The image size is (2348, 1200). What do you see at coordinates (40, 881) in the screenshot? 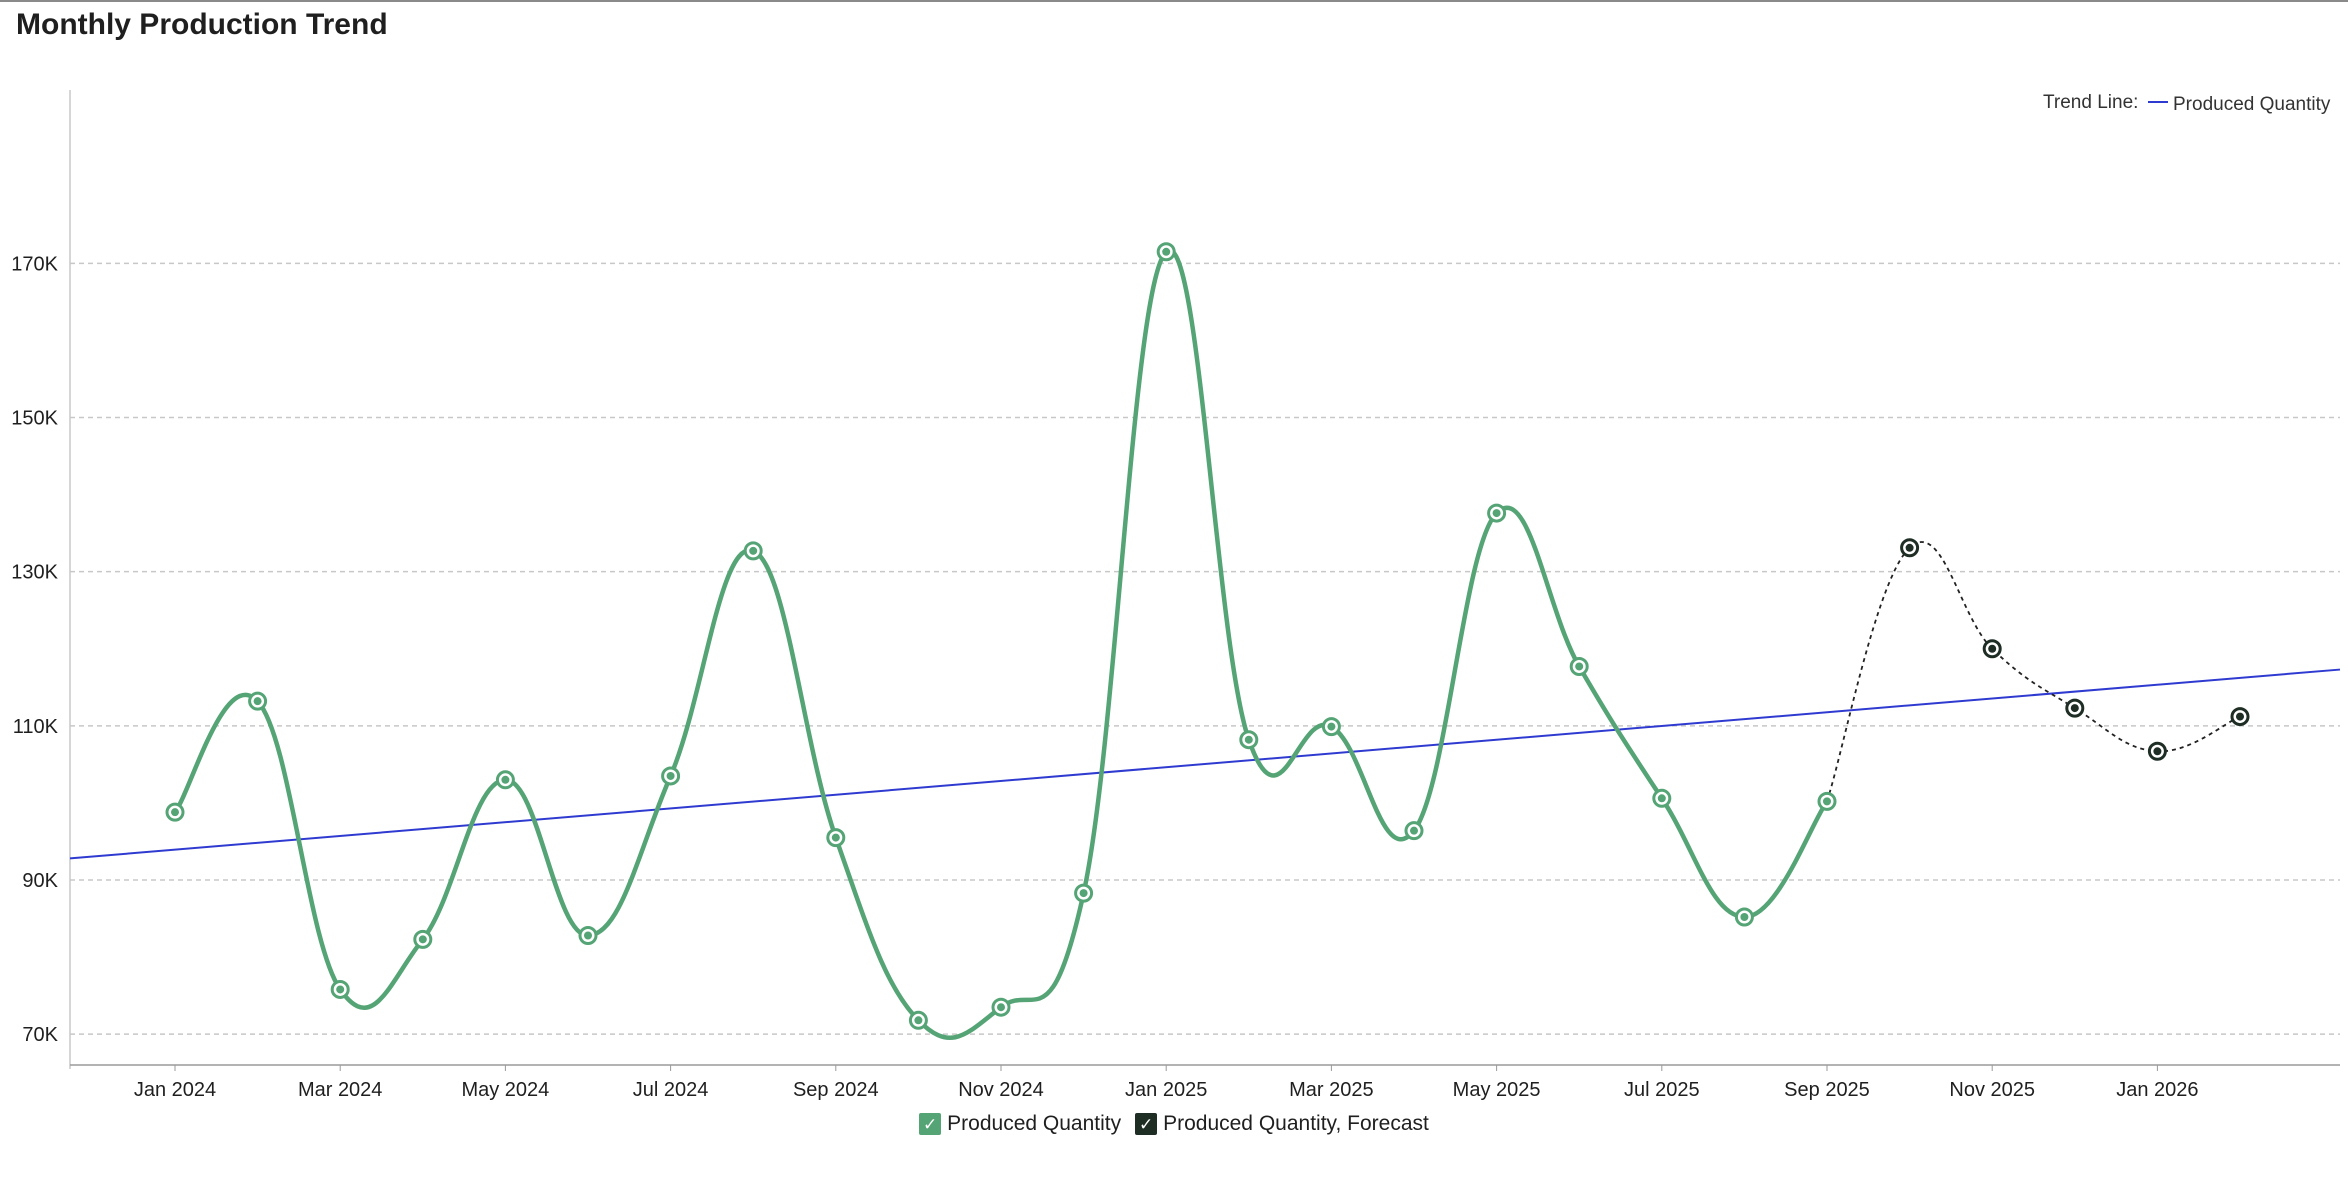
I see `y-tick-label: 90K` at bounding box center [40, 881].